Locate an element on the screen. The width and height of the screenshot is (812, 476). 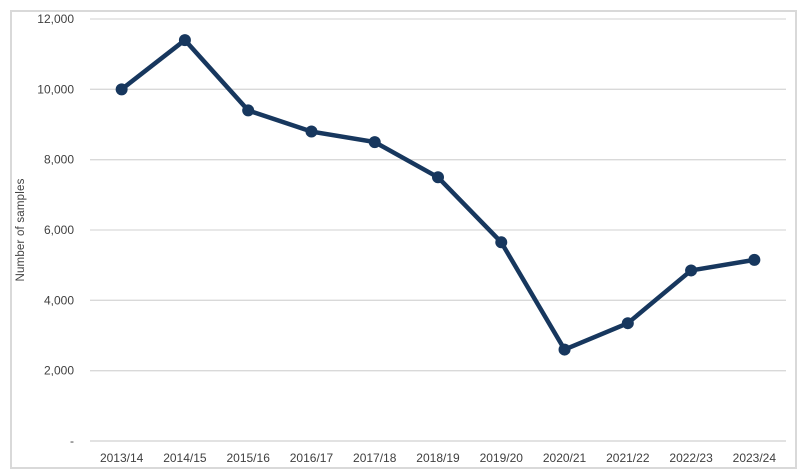
x-tick-label: 2017/18 is located at coordinates (375, 458).